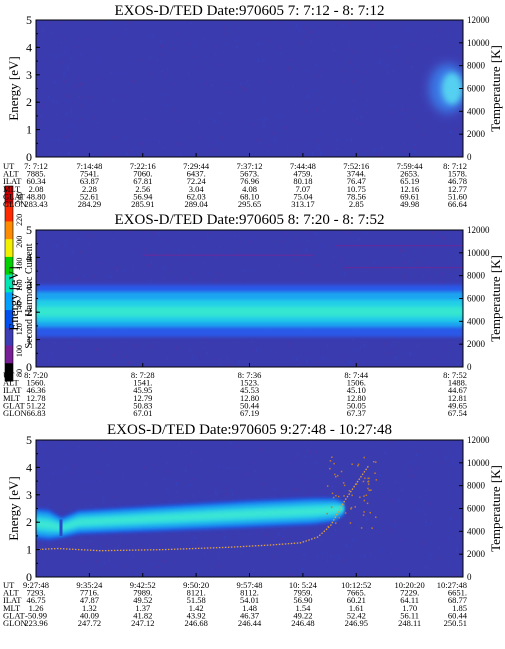 The image size is (505, 649). What do you see at coordinates (19, 351) in the screenshot?
I see `colorbar-tick-label: 100` at bounding box center [19, 351].